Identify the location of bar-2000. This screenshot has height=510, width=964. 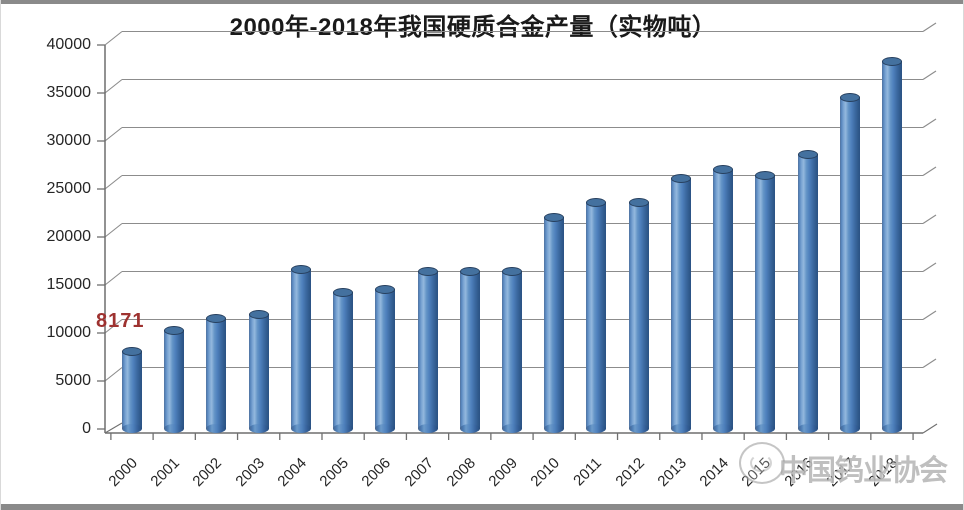
(132, 389).